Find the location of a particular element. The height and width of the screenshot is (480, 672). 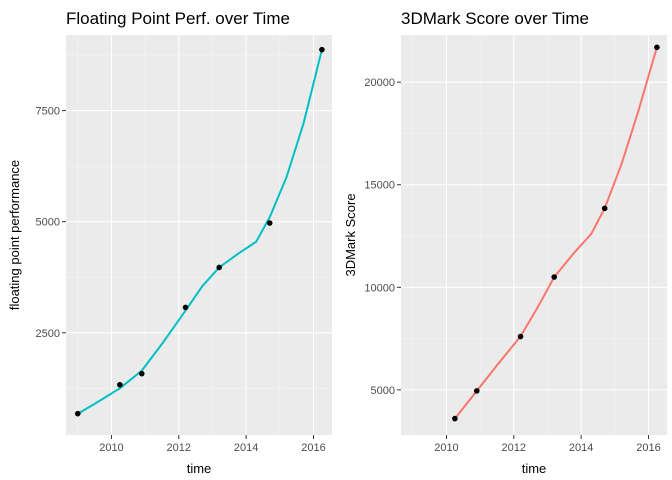

3dmark-y-tick-label: 20000 is located at coordinates (379, 83).